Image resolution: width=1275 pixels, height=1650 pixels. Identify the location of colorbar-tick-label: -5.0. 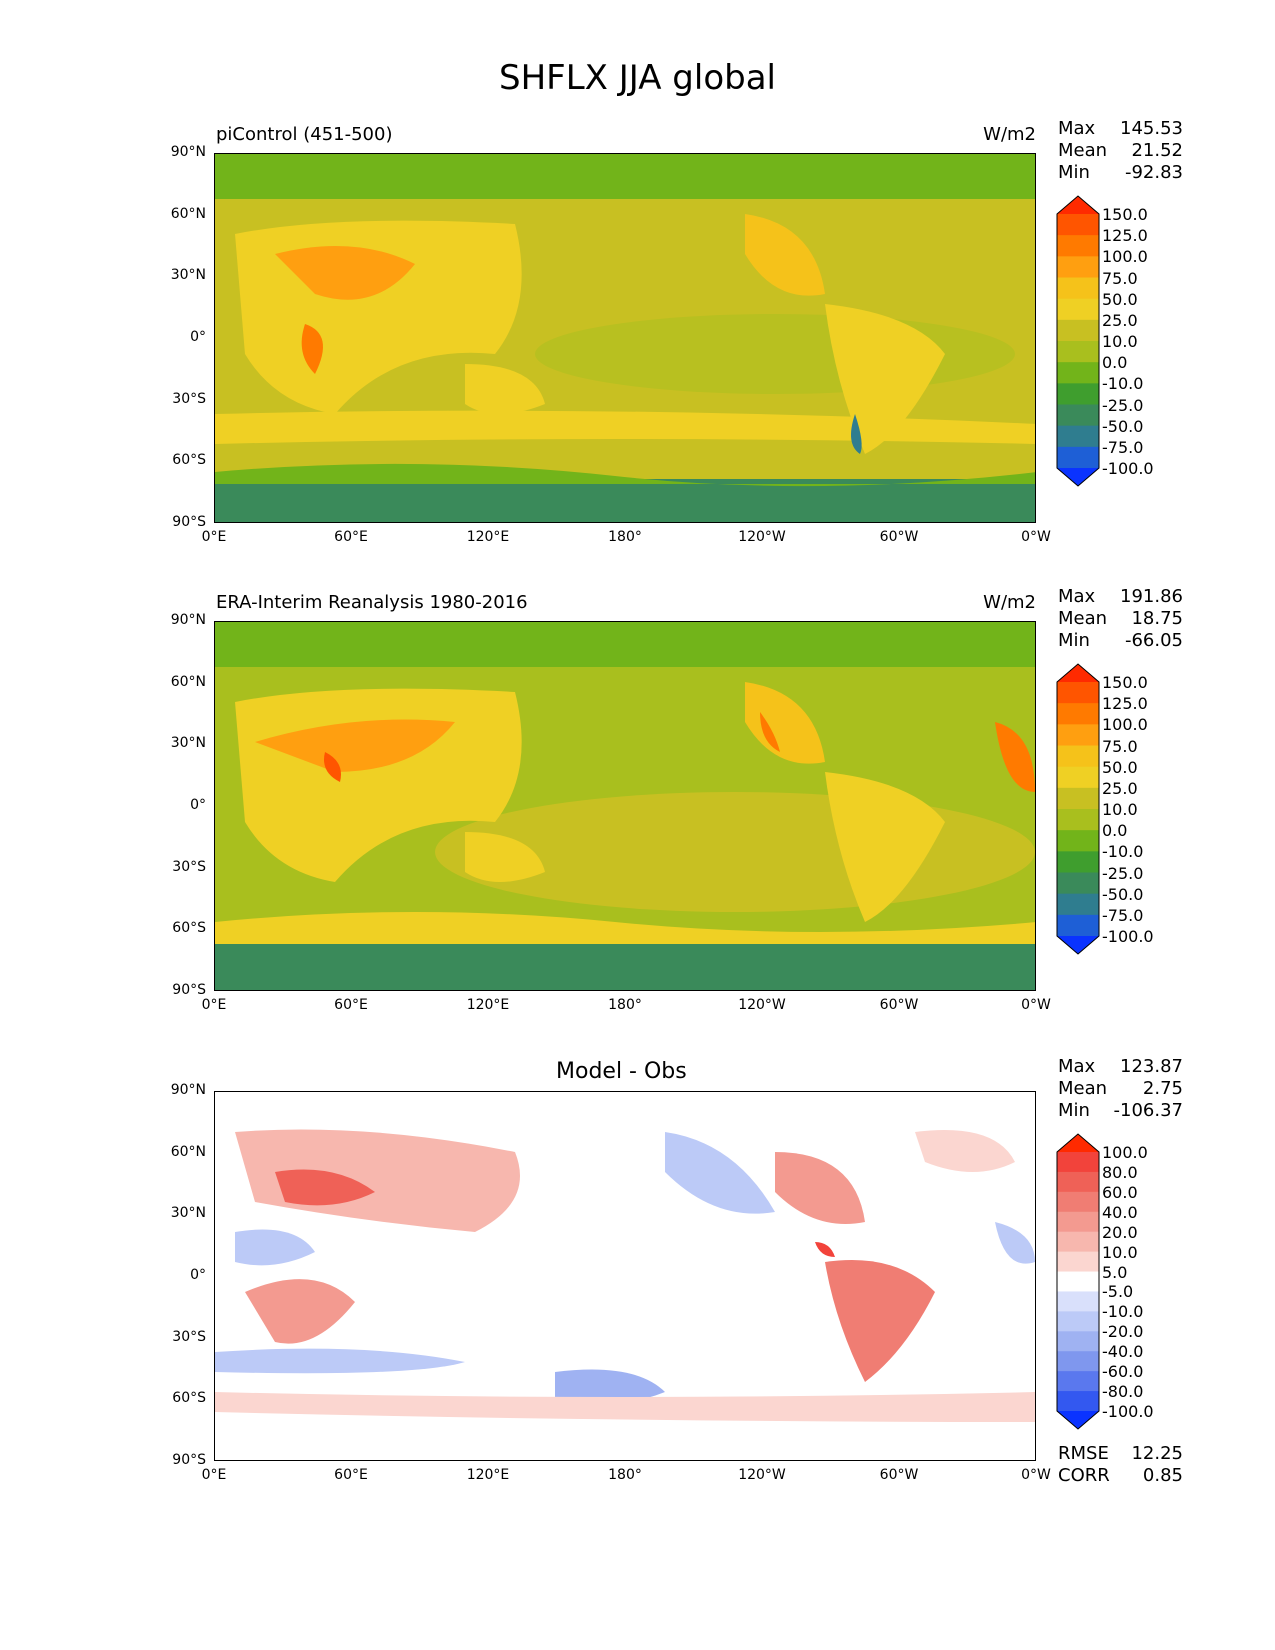
(1118, 1292).